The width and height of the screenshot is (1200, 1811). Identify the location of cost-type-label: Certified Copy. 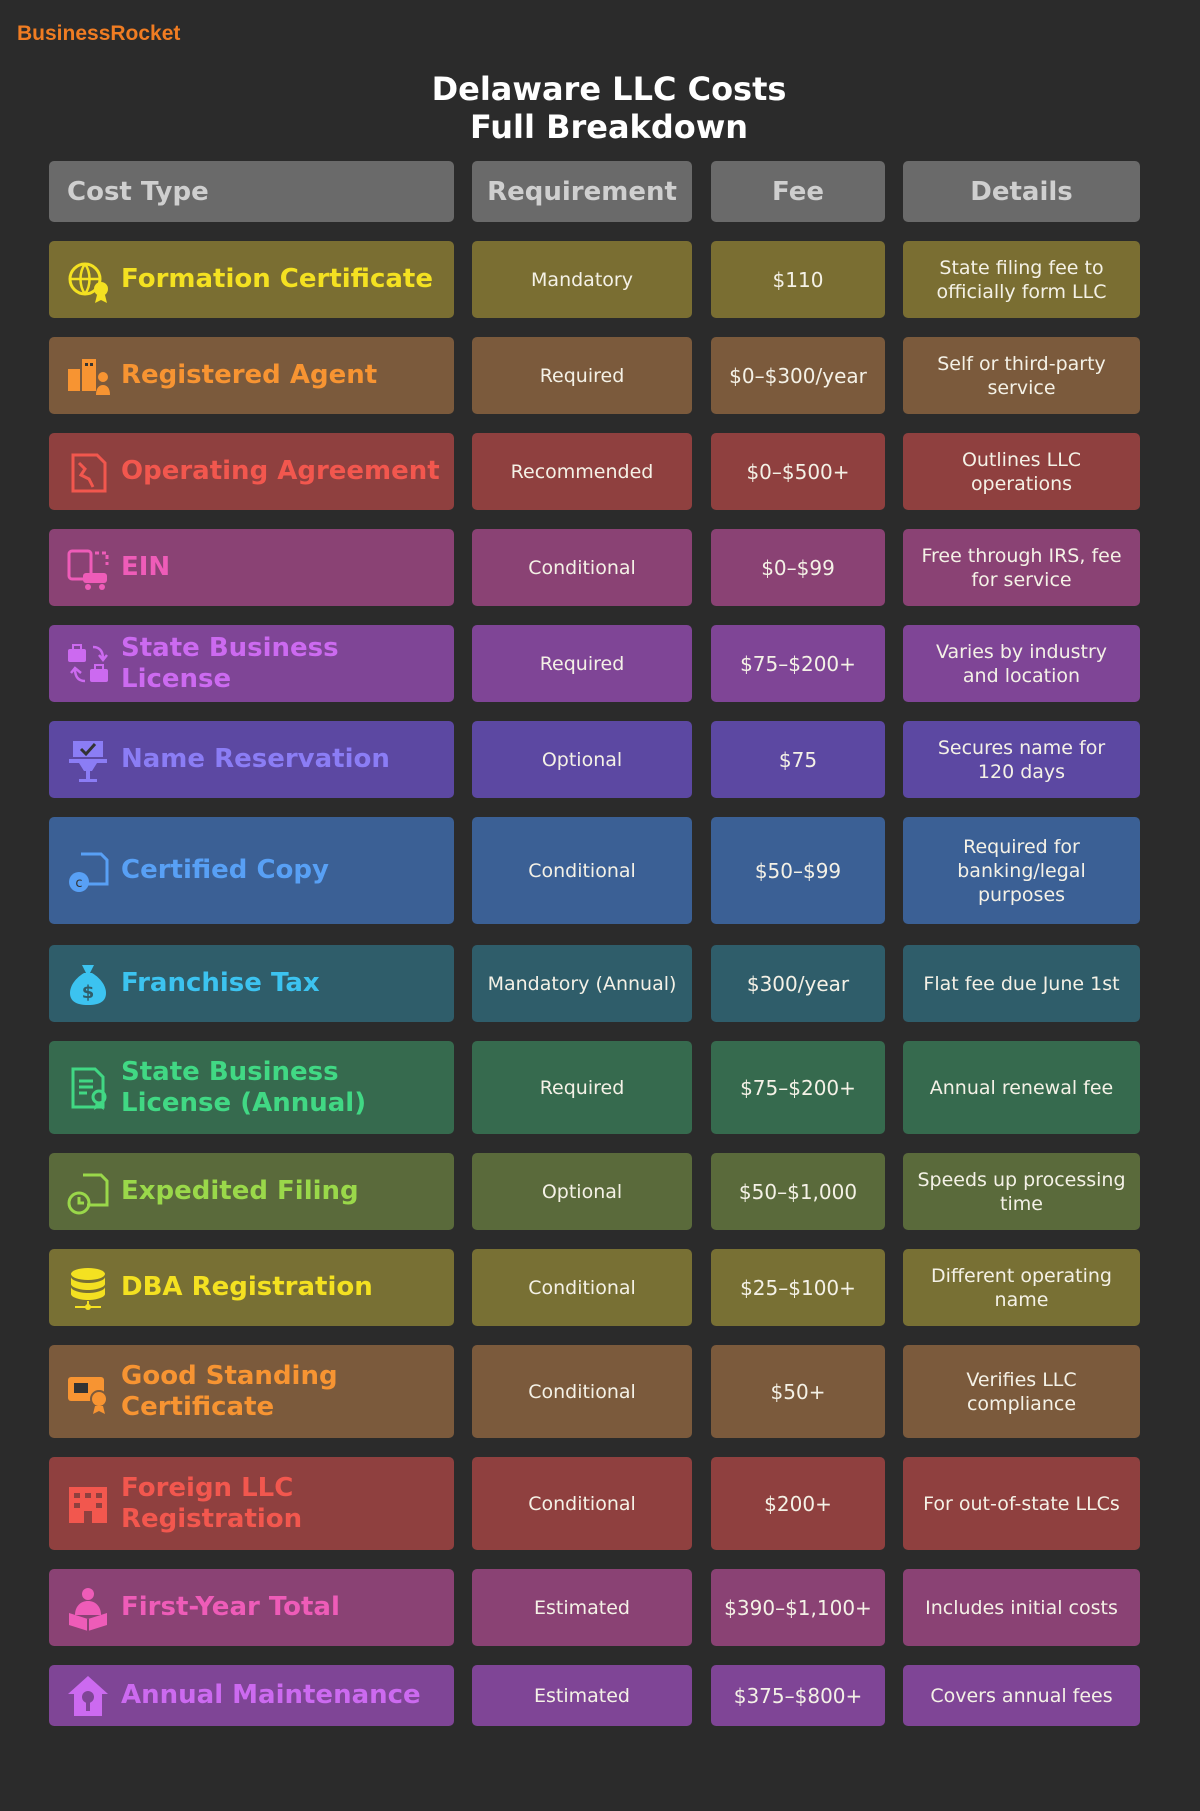
(225, 870).